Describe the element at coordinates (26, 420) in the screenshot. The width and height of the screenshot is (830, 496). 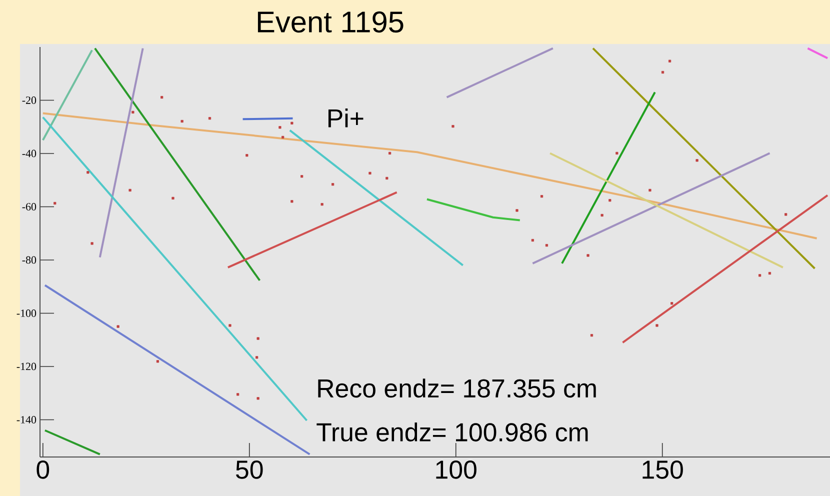
I see `y-tick-label: -140` at that location.